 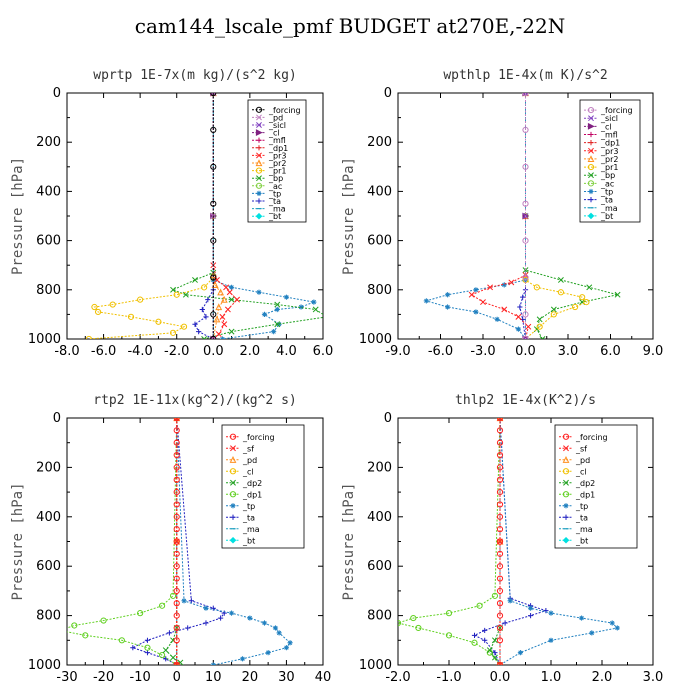 What do you see at coordinates (275, 186) in the screenshot?
I see `legend-entry: _ac` at bounding box center [275, 186].